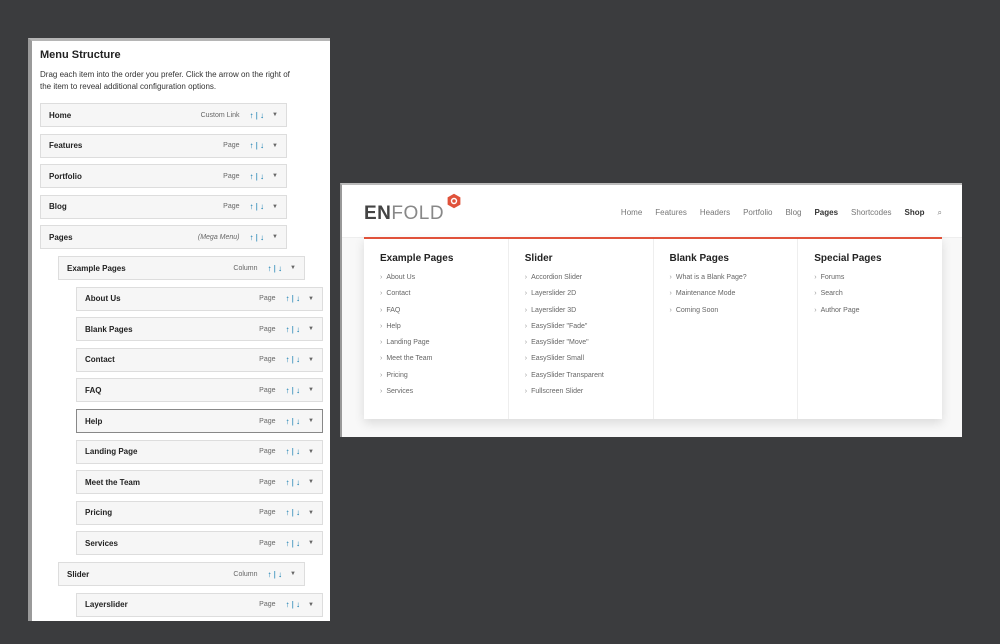 Image resolution: width=1000 pixels, height=644 pixels. Describe the element at coordinates (93, 390) in the screenshot. I see `menu-item-label: FAQ` at that location.